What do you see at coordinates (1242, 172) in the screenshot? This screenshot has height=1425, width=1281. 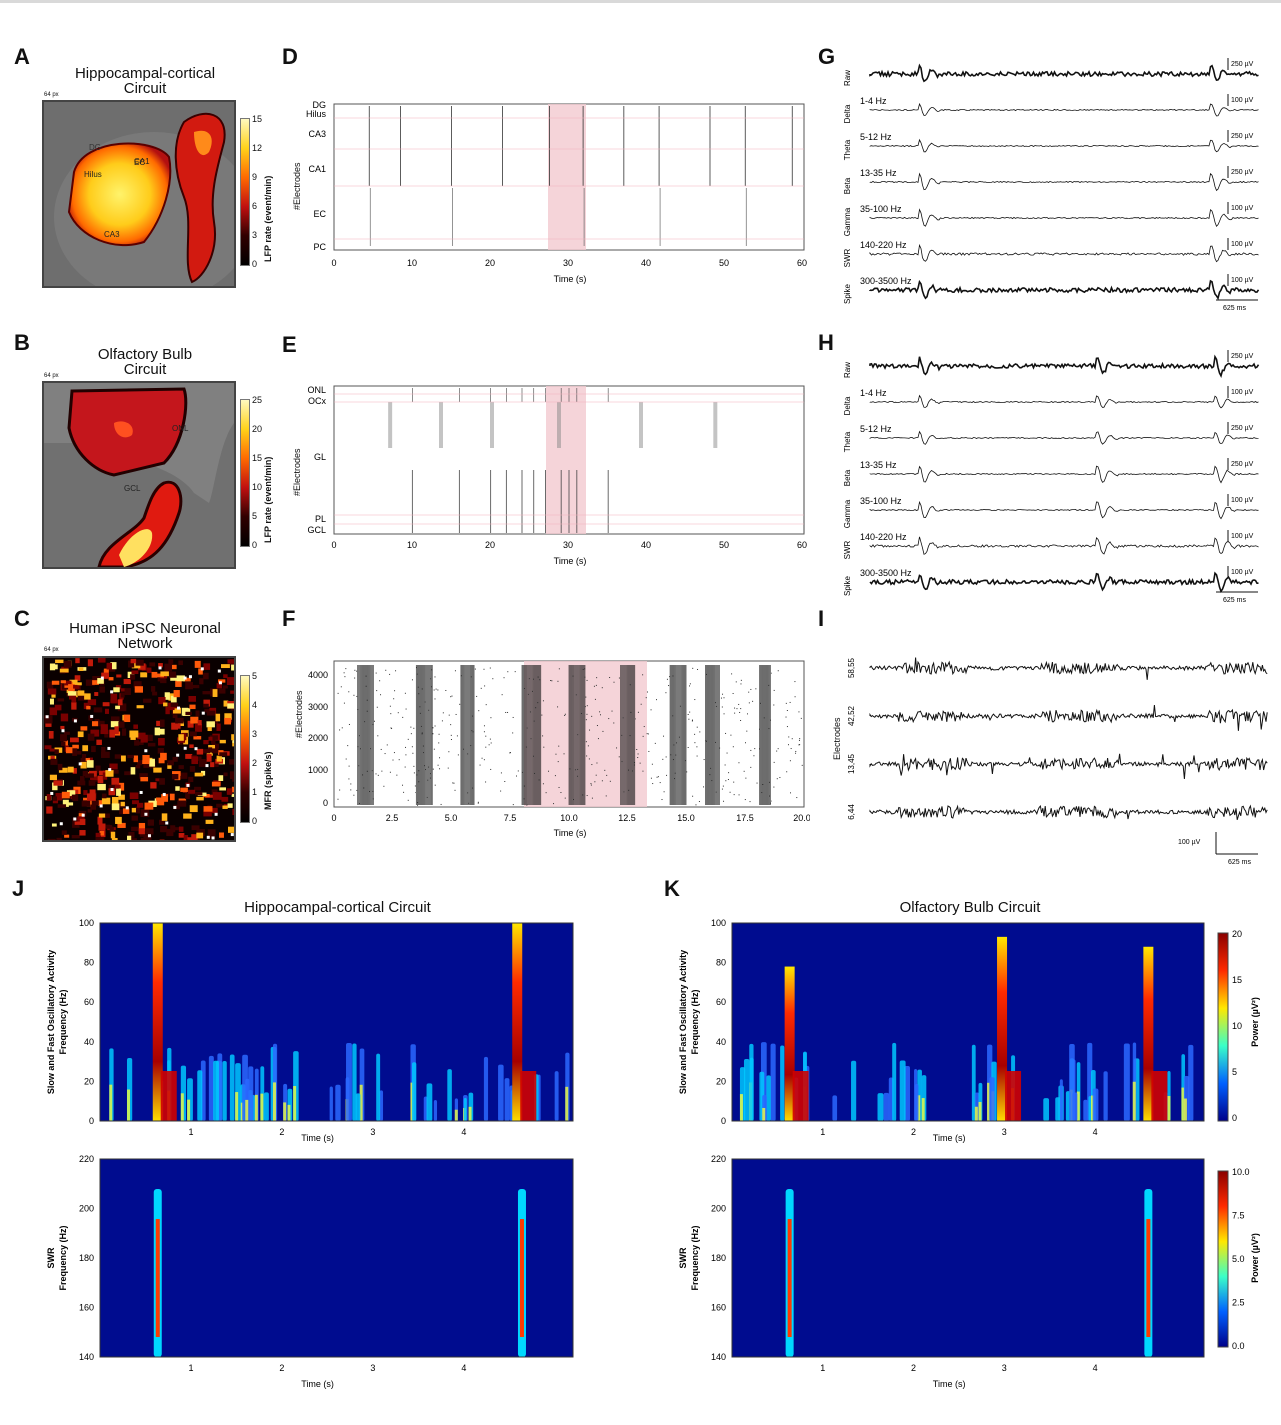 I see `vertical-scale-label: 250 µV` at bounding box center [1242, 172].